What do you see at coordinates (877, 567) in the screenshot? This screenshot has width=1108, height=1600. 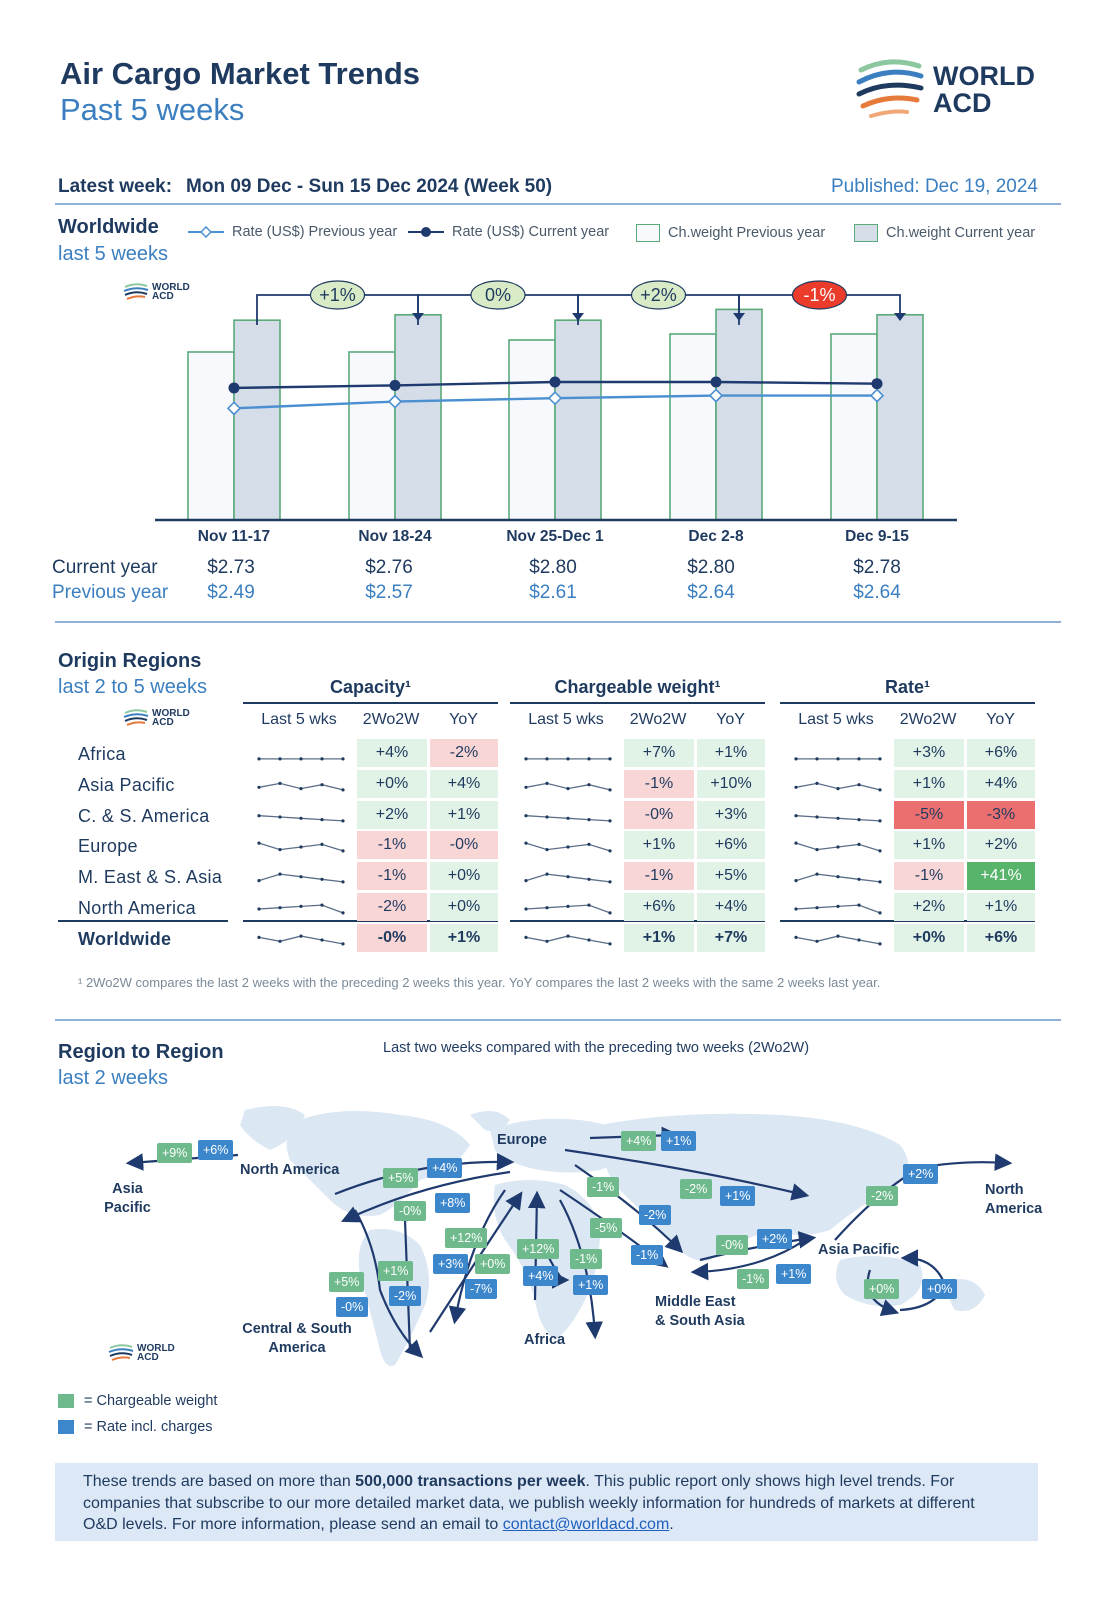 I see `rate-current-value: $2.78` at bounding box center [877, 567].